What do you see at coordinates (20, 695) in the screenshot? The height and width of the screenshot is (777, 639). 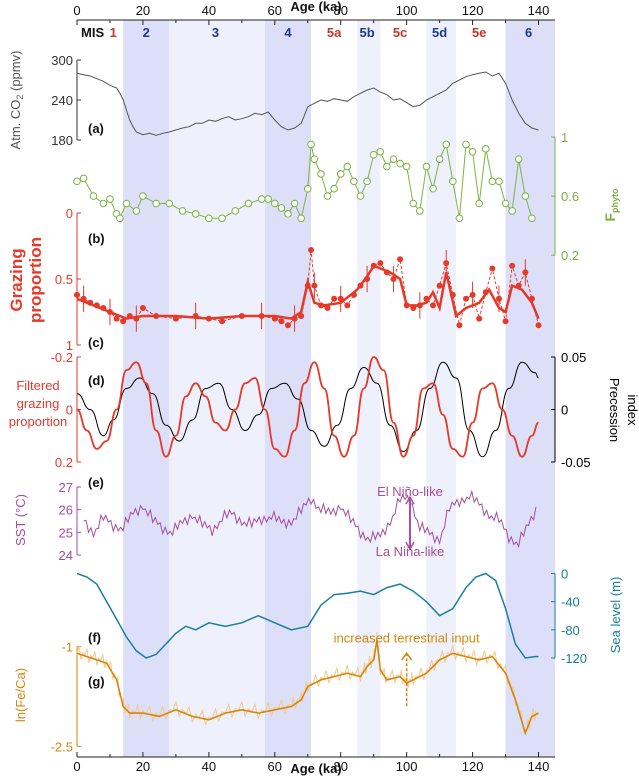 I see `feca-axis-title: ln(Fe/Ca)` at bounding box center [20, 695].